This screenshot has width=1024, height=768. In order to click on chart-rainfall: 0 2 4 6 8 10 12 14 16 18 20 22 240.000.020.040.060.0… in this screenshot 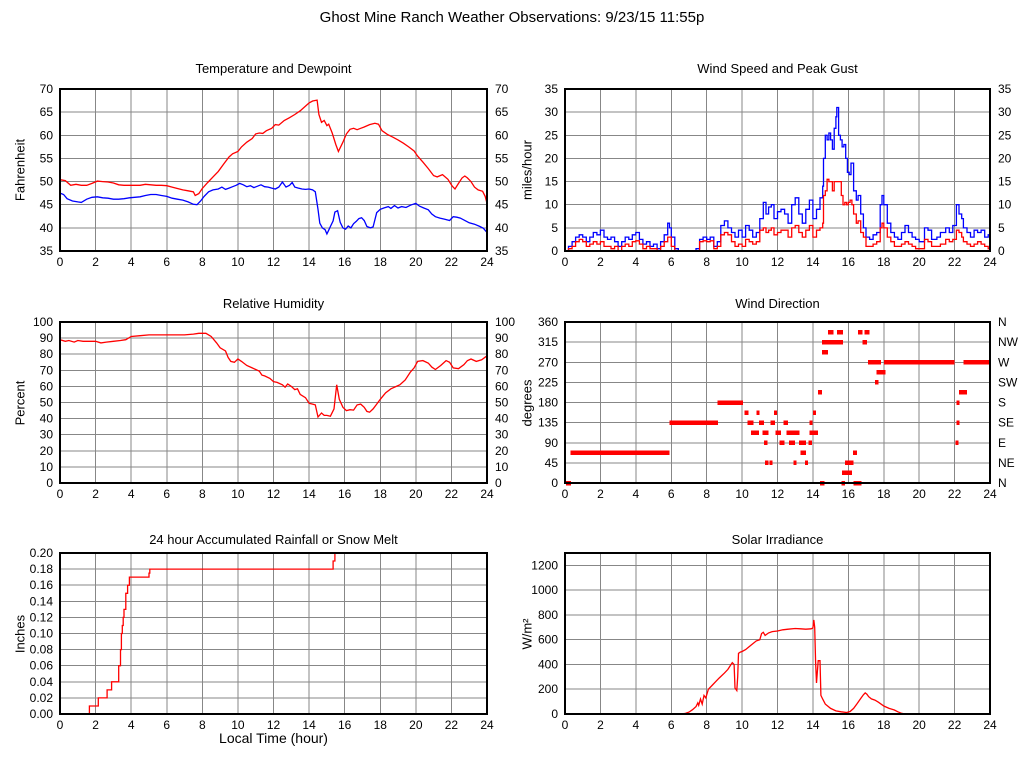, I will do `click(262, 639)`.